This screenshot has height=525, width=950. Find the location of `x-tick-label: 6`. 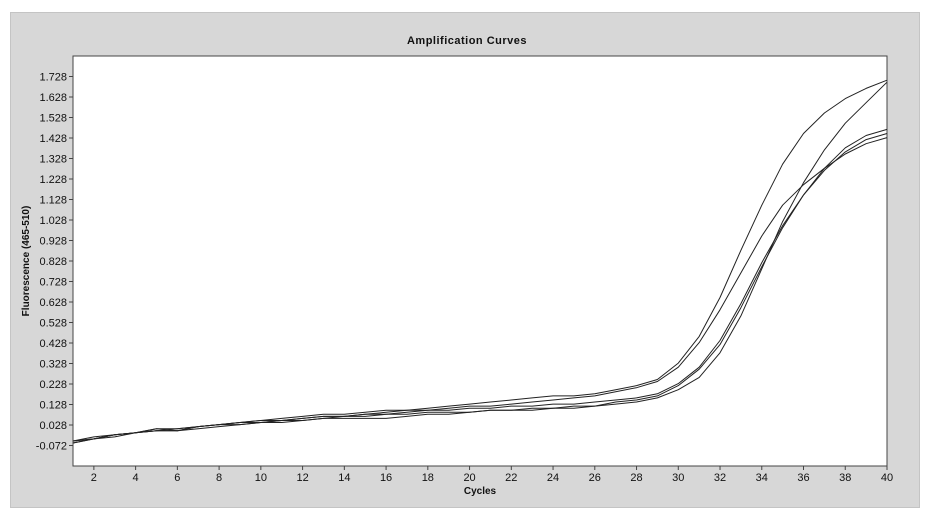

x-tick-label: 6 is located at coordinates (177, 478).